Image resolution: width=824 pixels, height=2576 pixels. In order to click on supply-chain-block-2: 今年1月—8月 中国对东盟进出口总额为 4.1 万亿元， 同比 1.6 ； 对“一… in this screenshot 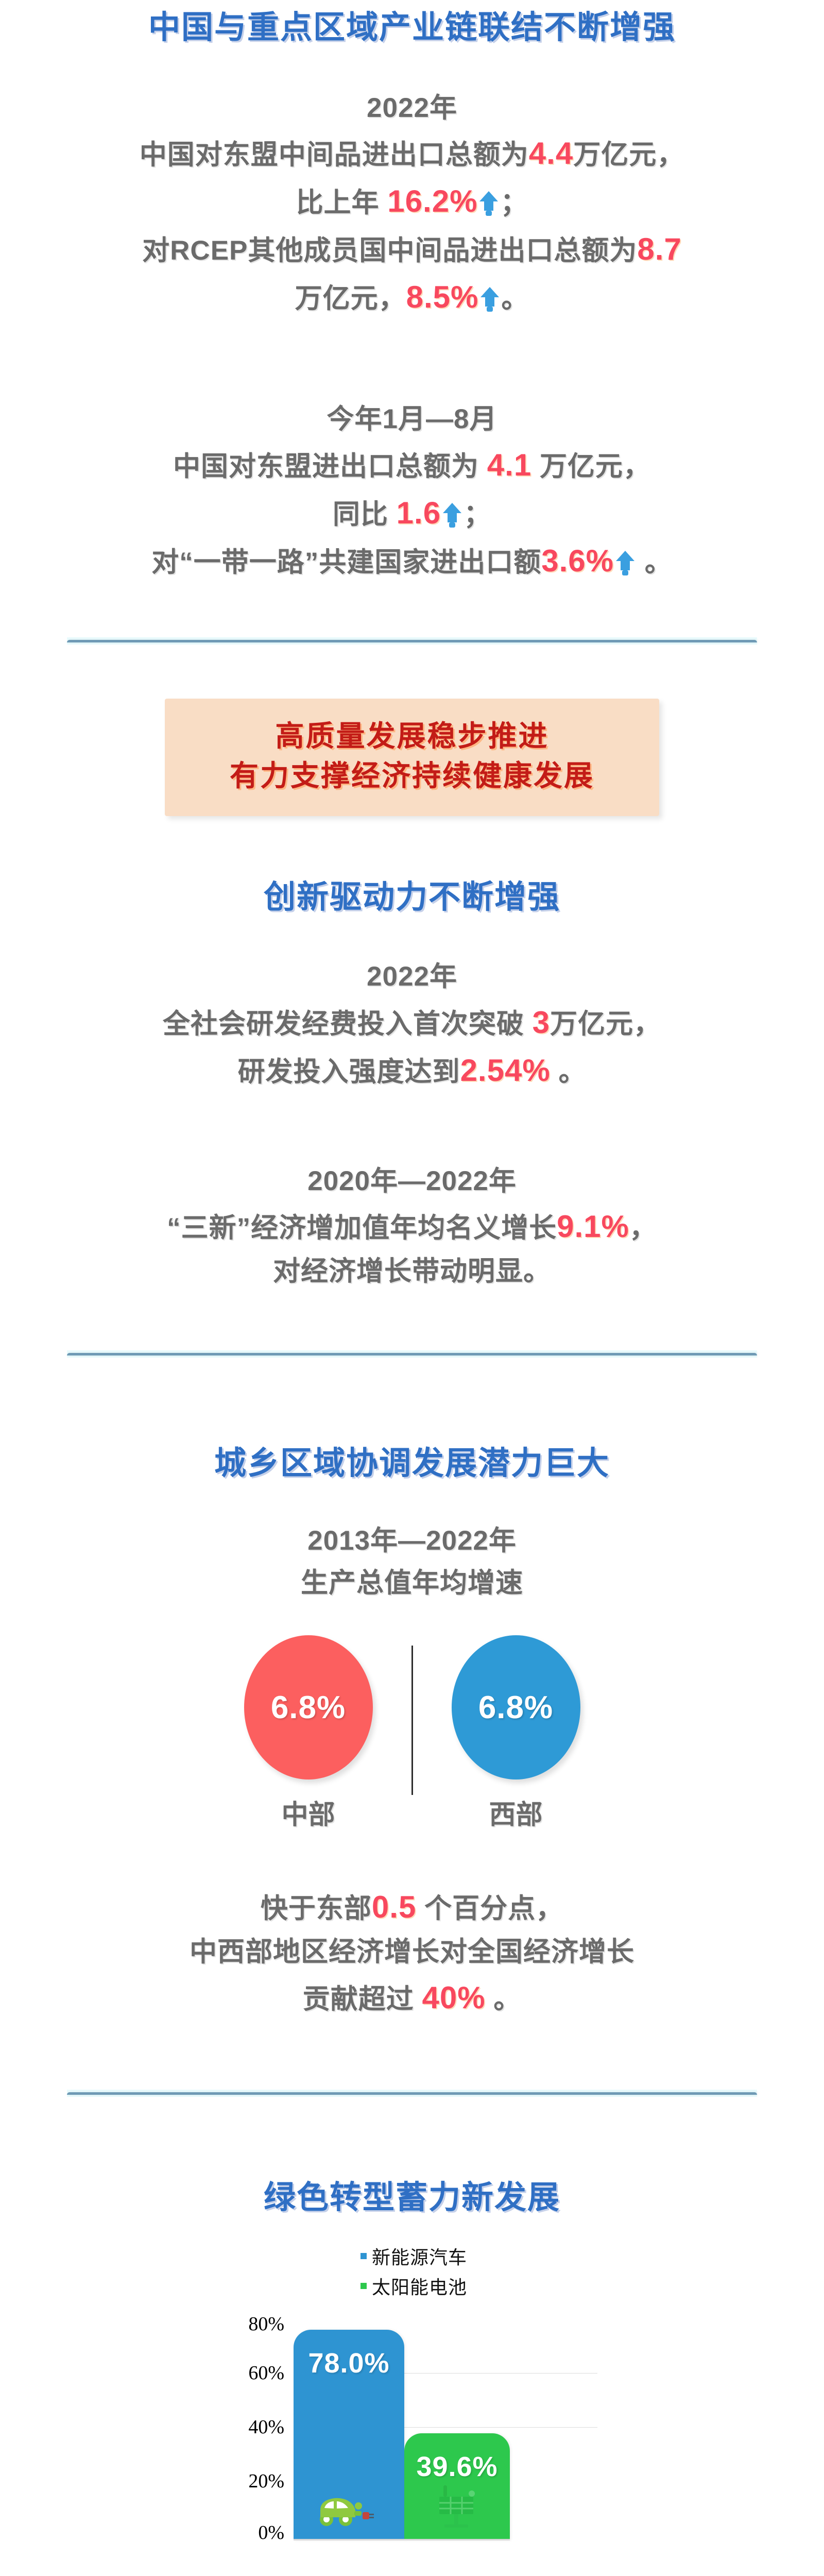, I will do `click(412, 491)`.